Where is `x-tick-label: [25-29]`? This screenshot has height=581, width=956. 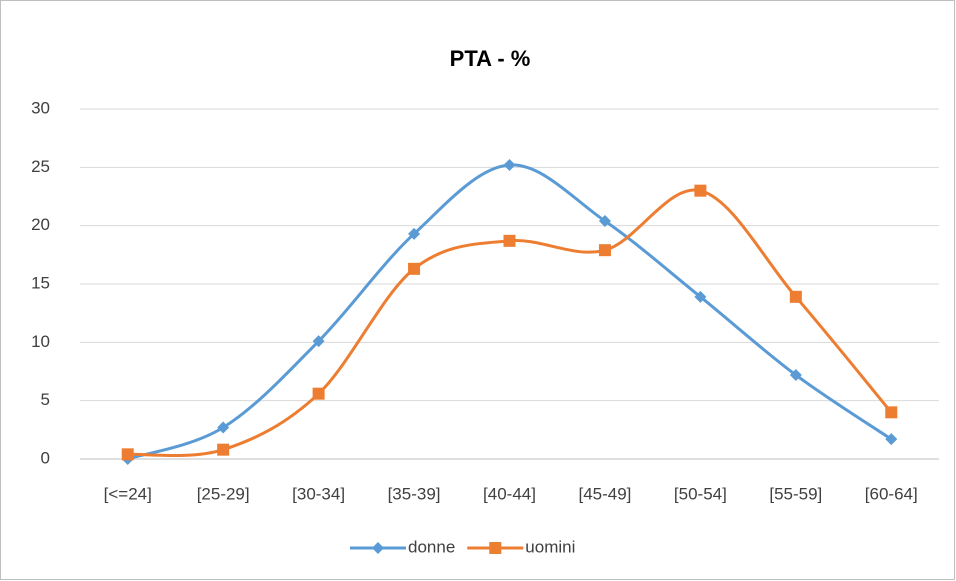 x-tick-label: [25-29] is located at coordinates (223, 493).